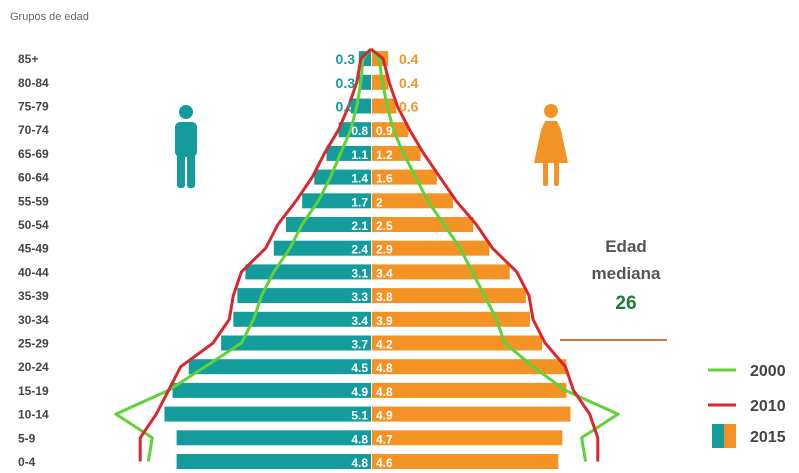  I want to click on age-label-75-79: 75-79, so click(33, 107).